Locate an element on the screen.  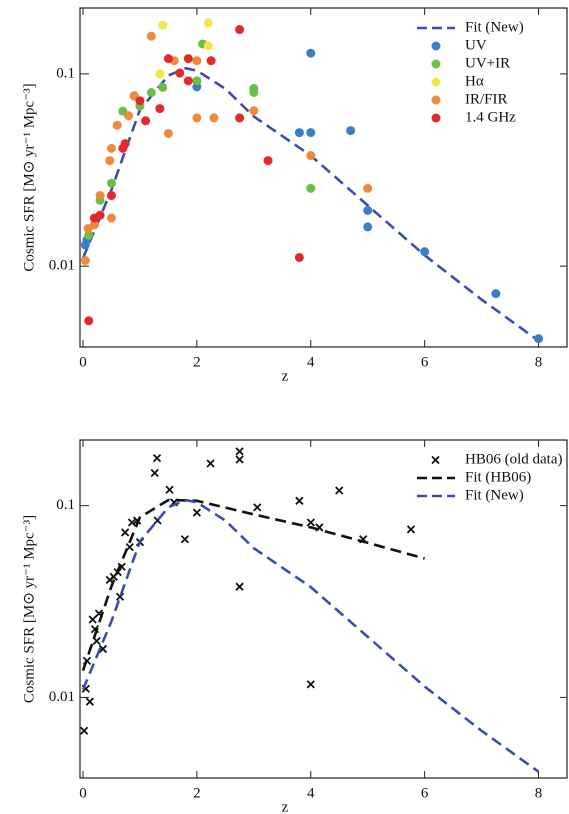
x-tick-label: 4 is located at coordinates (311, 793).